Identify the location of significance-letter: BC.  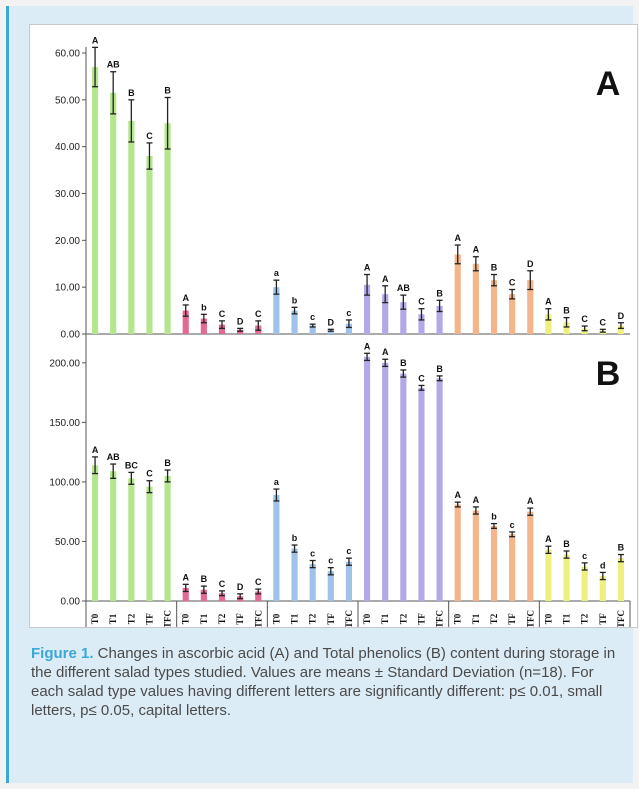
(131, 465).